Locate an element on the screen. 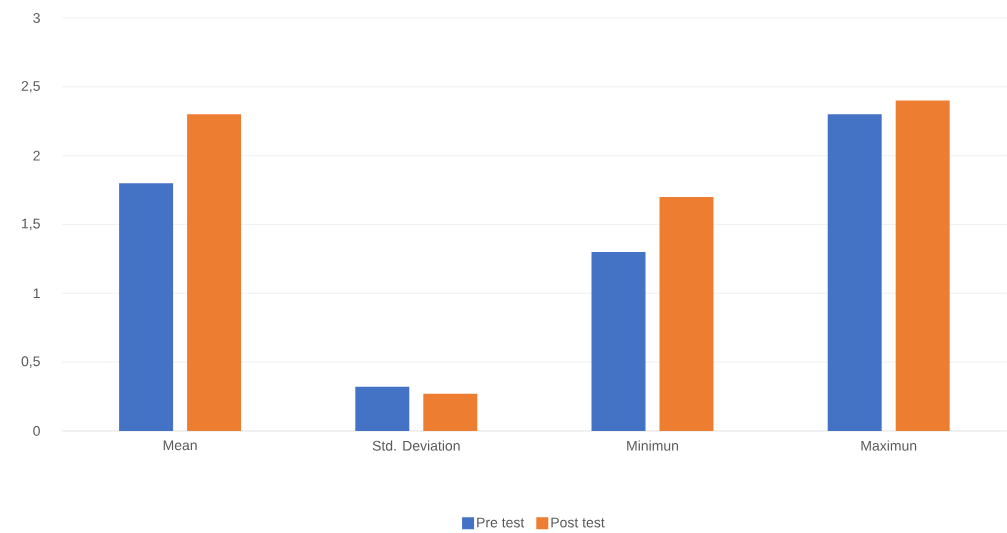  y-tick-label: 2 is located at coordinates (36, 155).